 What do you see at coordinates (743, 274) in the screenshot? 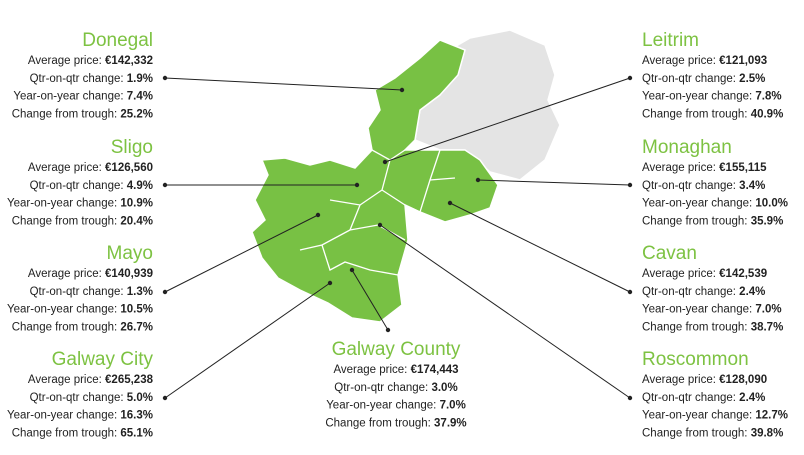
I see `stat-value: €142,539` at bounding box center [743, 274].